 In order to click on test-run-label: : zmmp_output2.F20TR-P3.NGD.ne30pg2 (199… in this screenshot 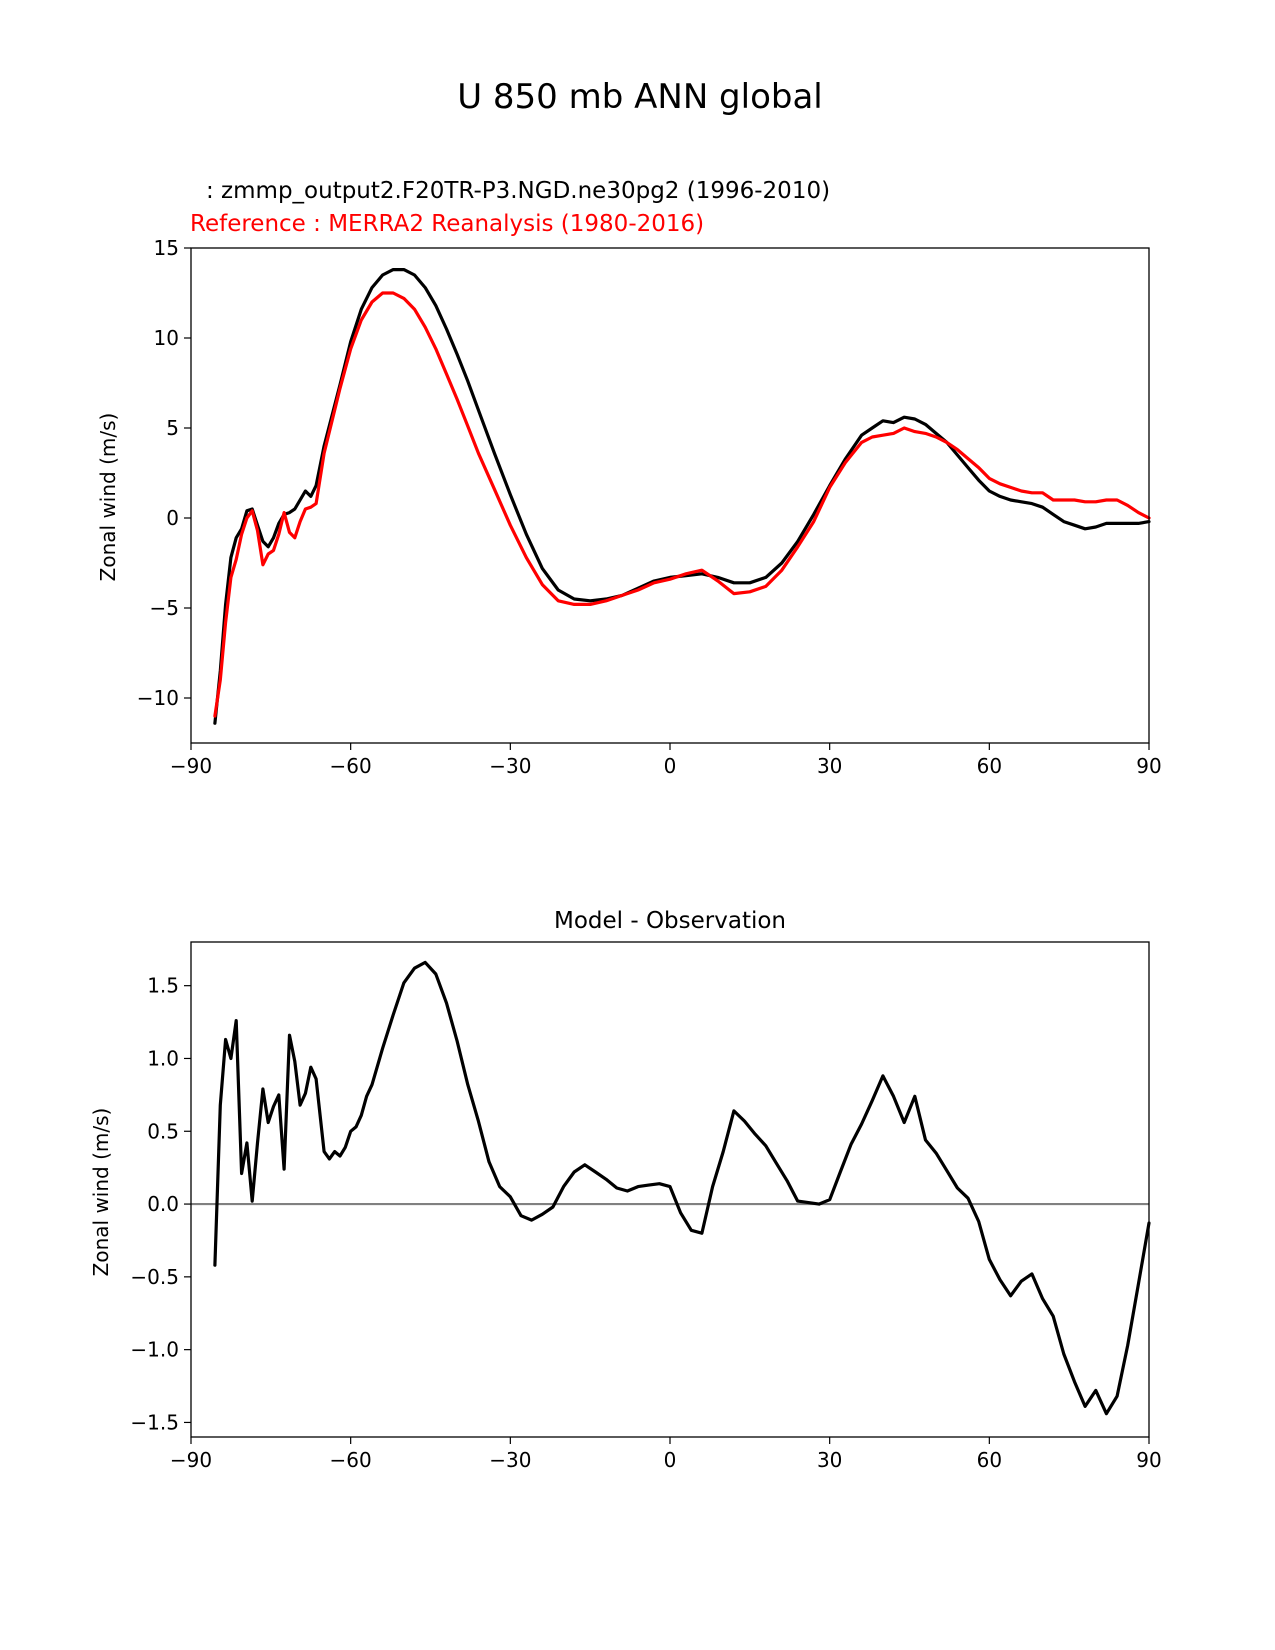, I will do `click(518, 191)`.